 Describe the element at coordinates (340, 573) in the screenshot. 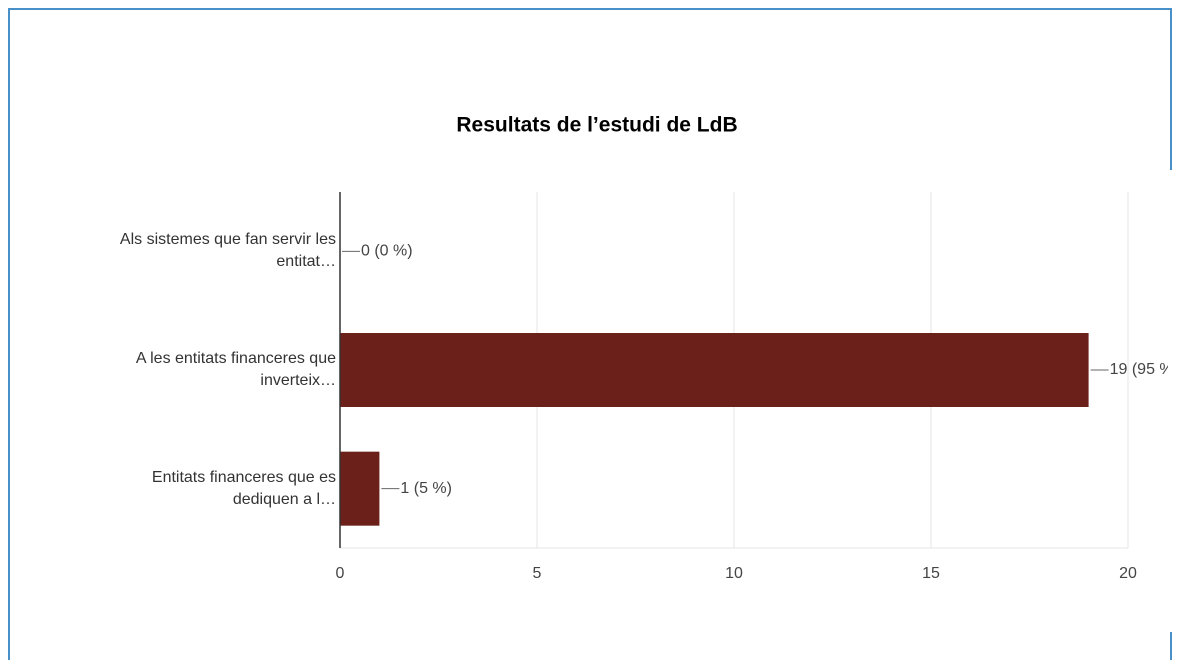

I see `x-tick-label: 0` at that location.